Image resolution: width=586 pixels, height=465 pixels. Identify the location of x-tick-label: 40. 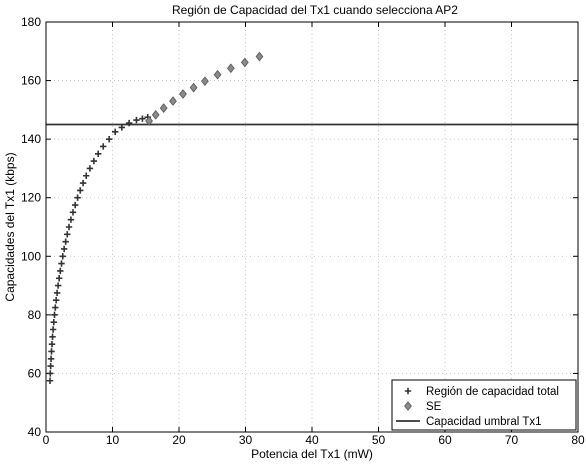
(312, 440).